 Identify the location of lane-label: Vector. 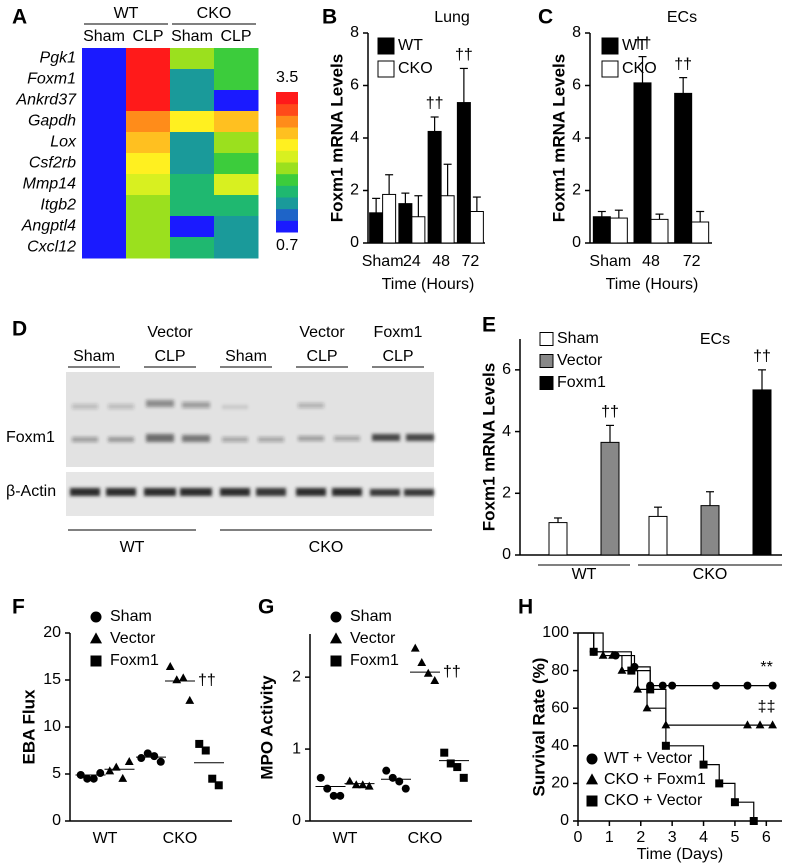
(322, 332).